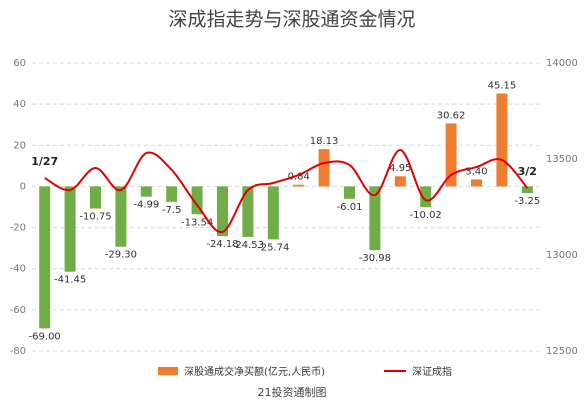 Image resolution: width=585 pixels, height=406 pixels. What do you see at coordinates (18, 351) in the screenshot?
I see `y-tick-label: -80` at bounding box center [18, 351].